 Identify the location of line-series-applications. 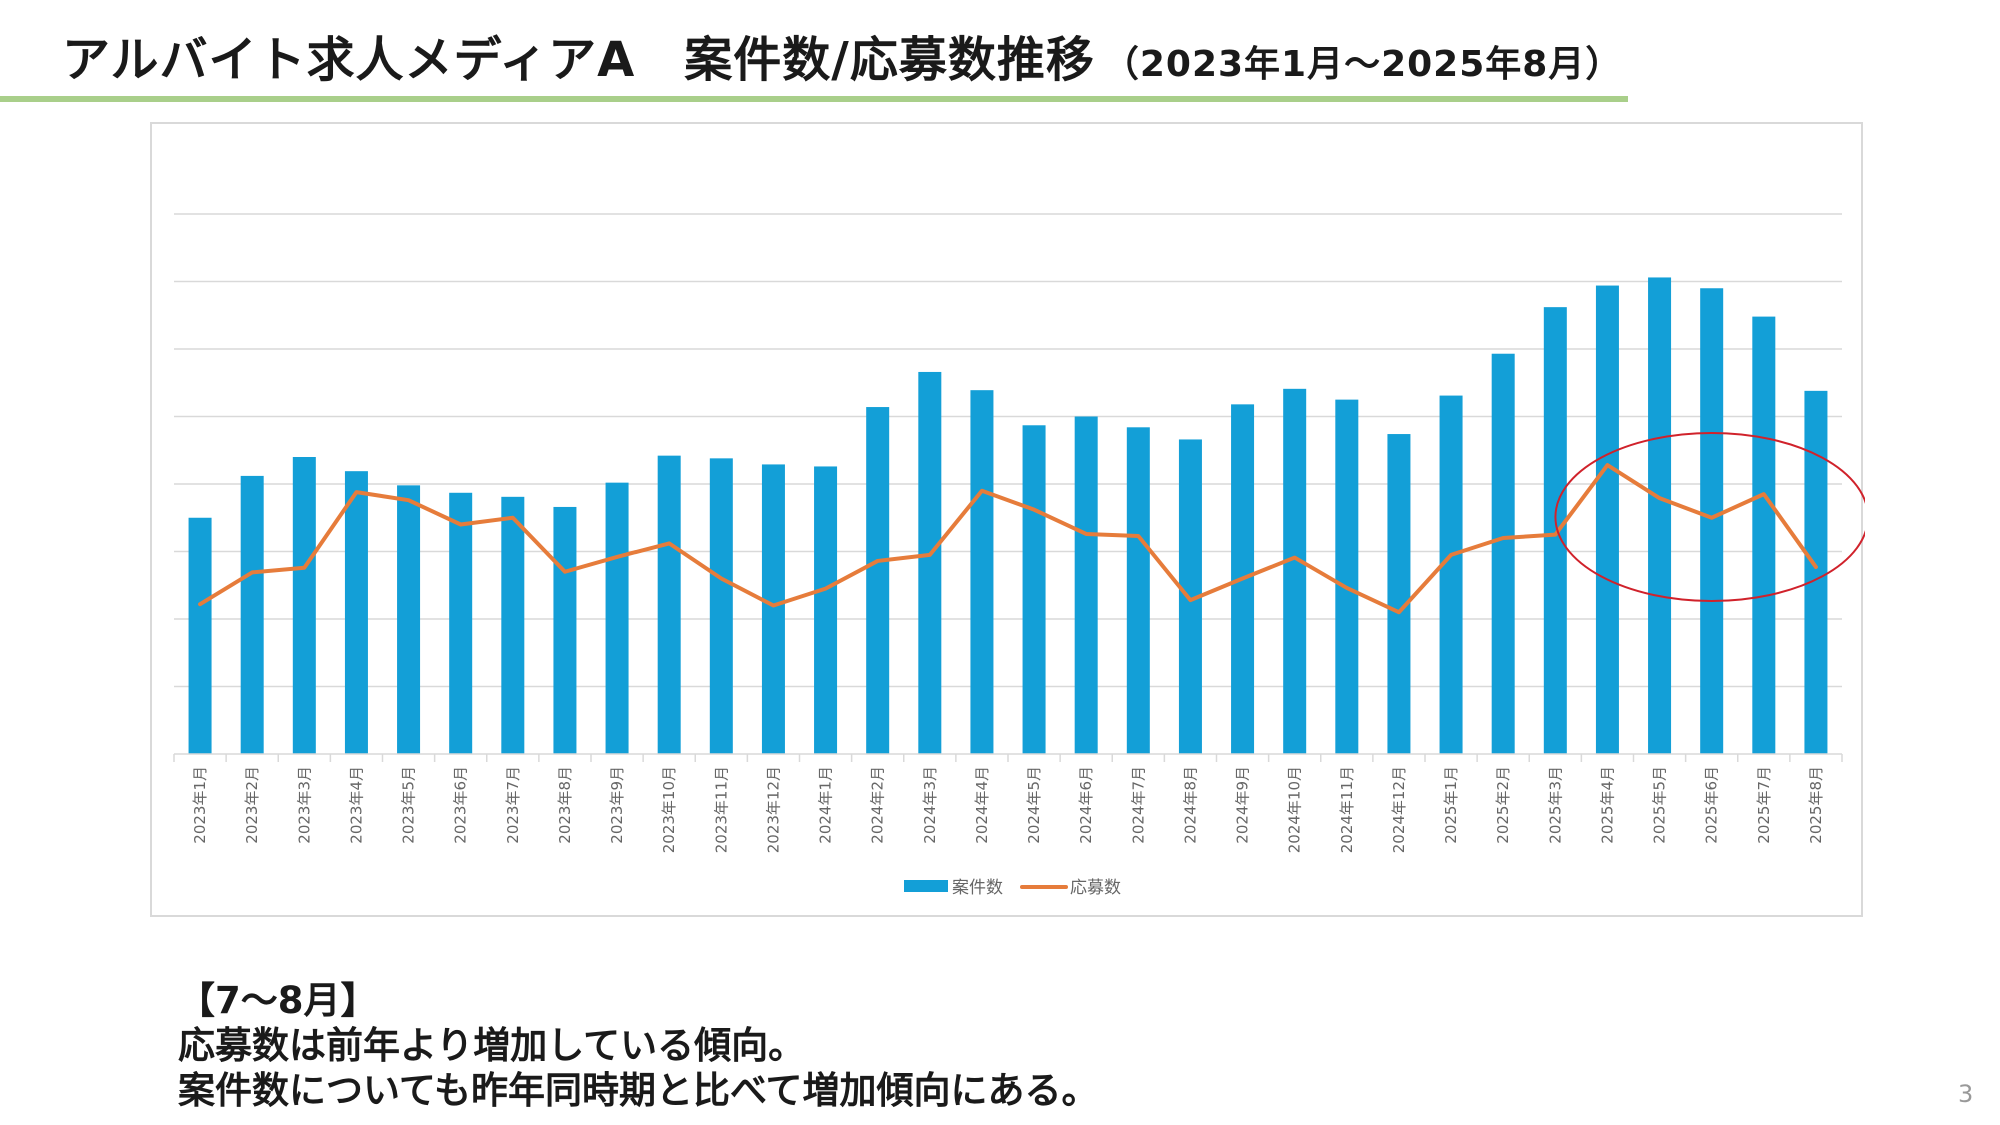
(1008, 539).